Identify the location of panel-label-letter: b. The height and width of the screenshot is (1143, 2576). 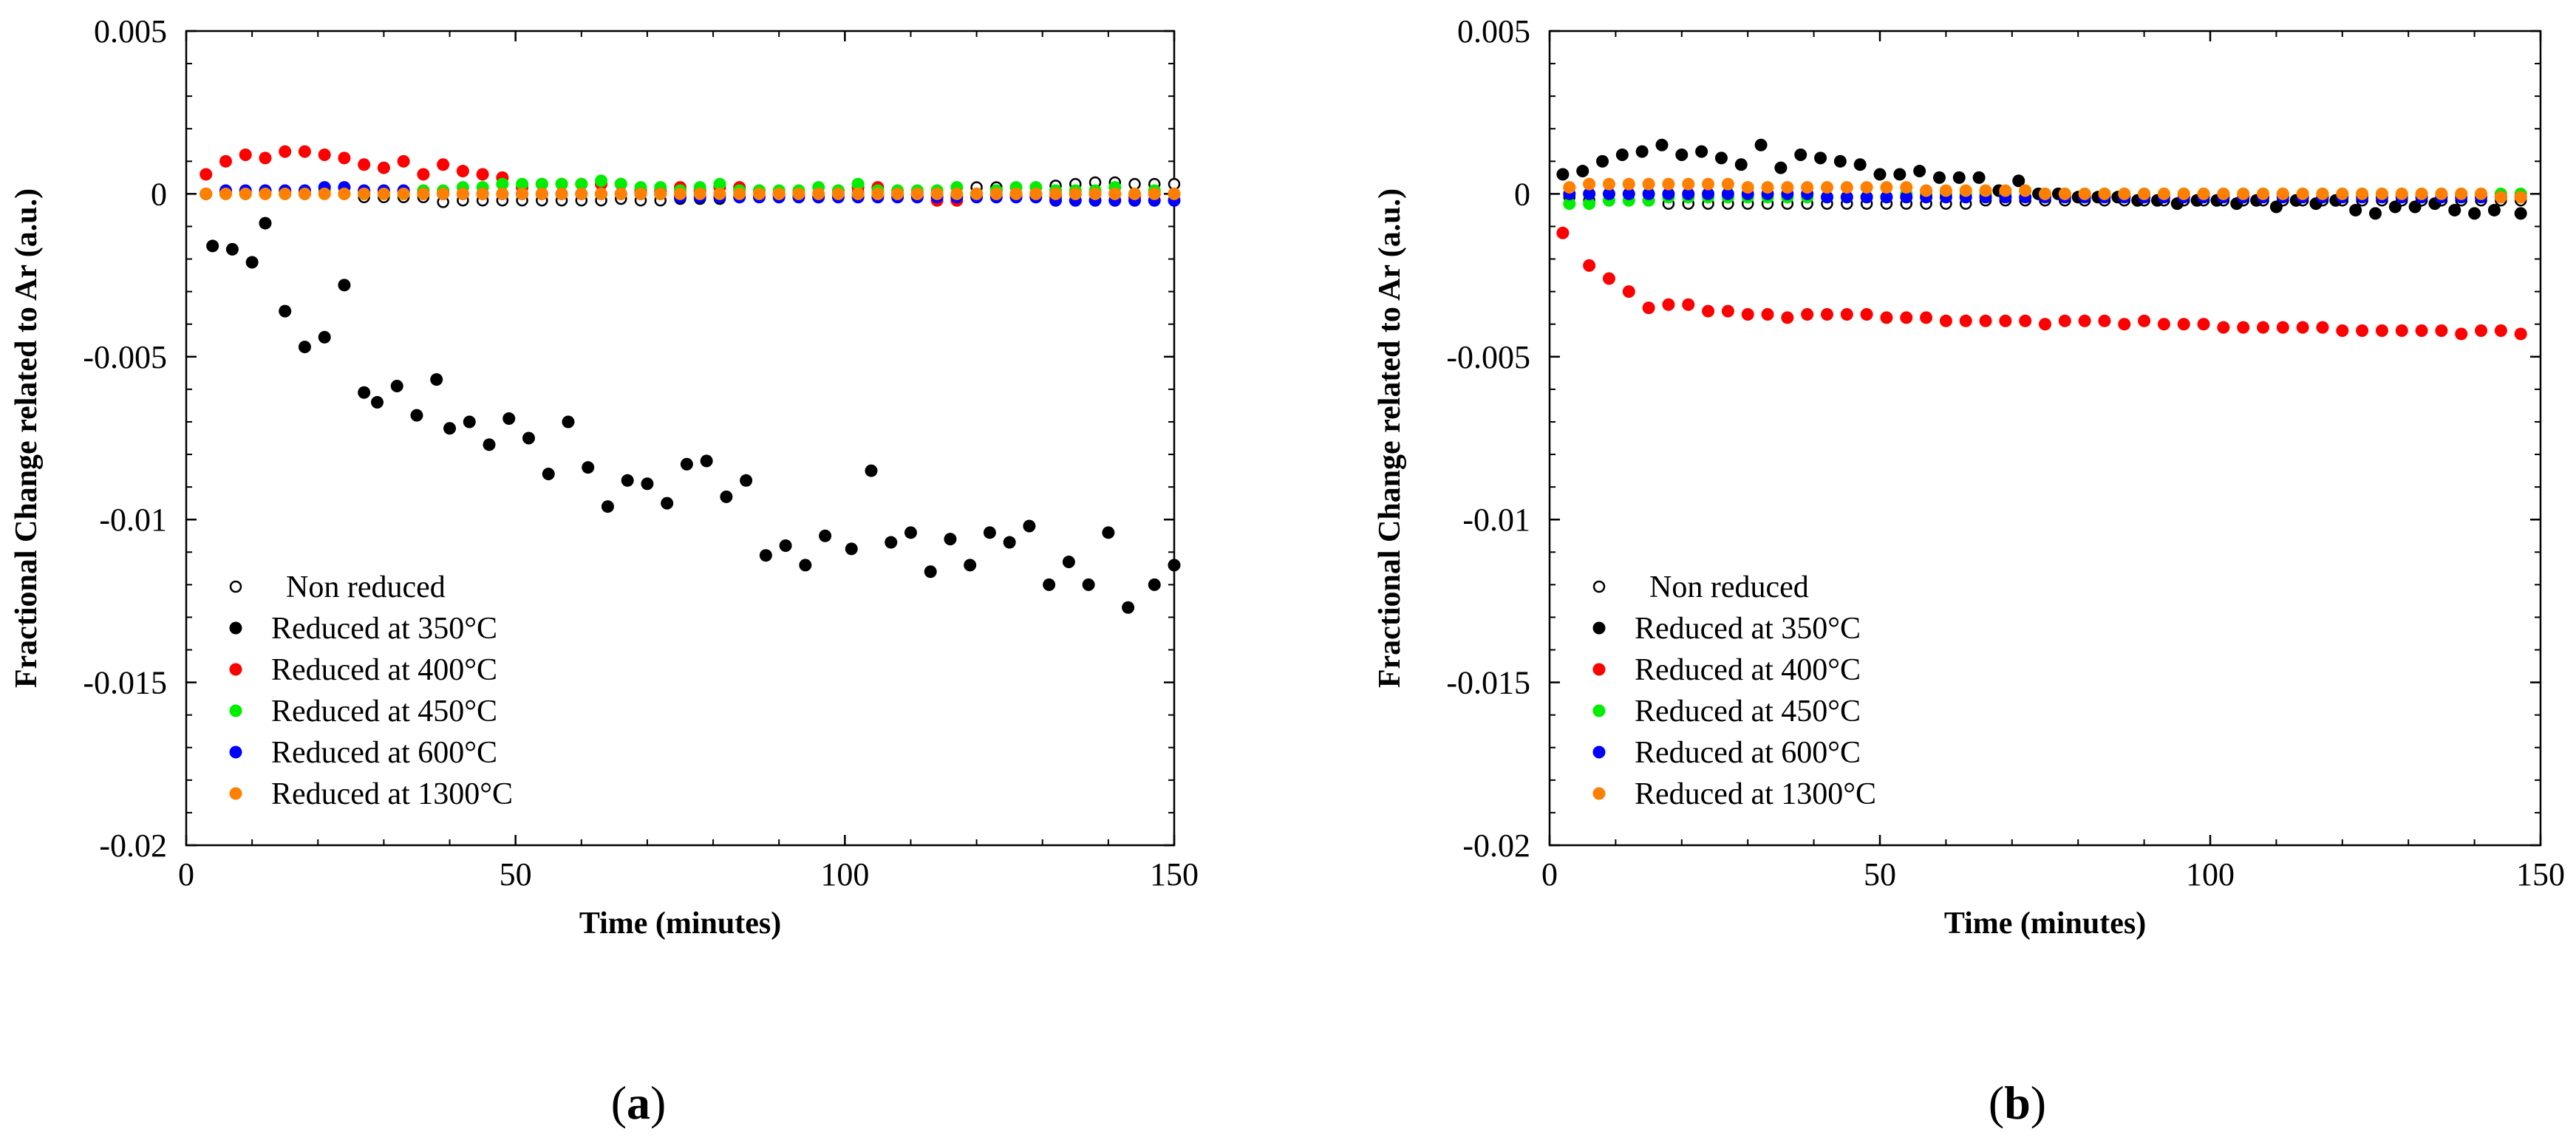
(2017, 1103).